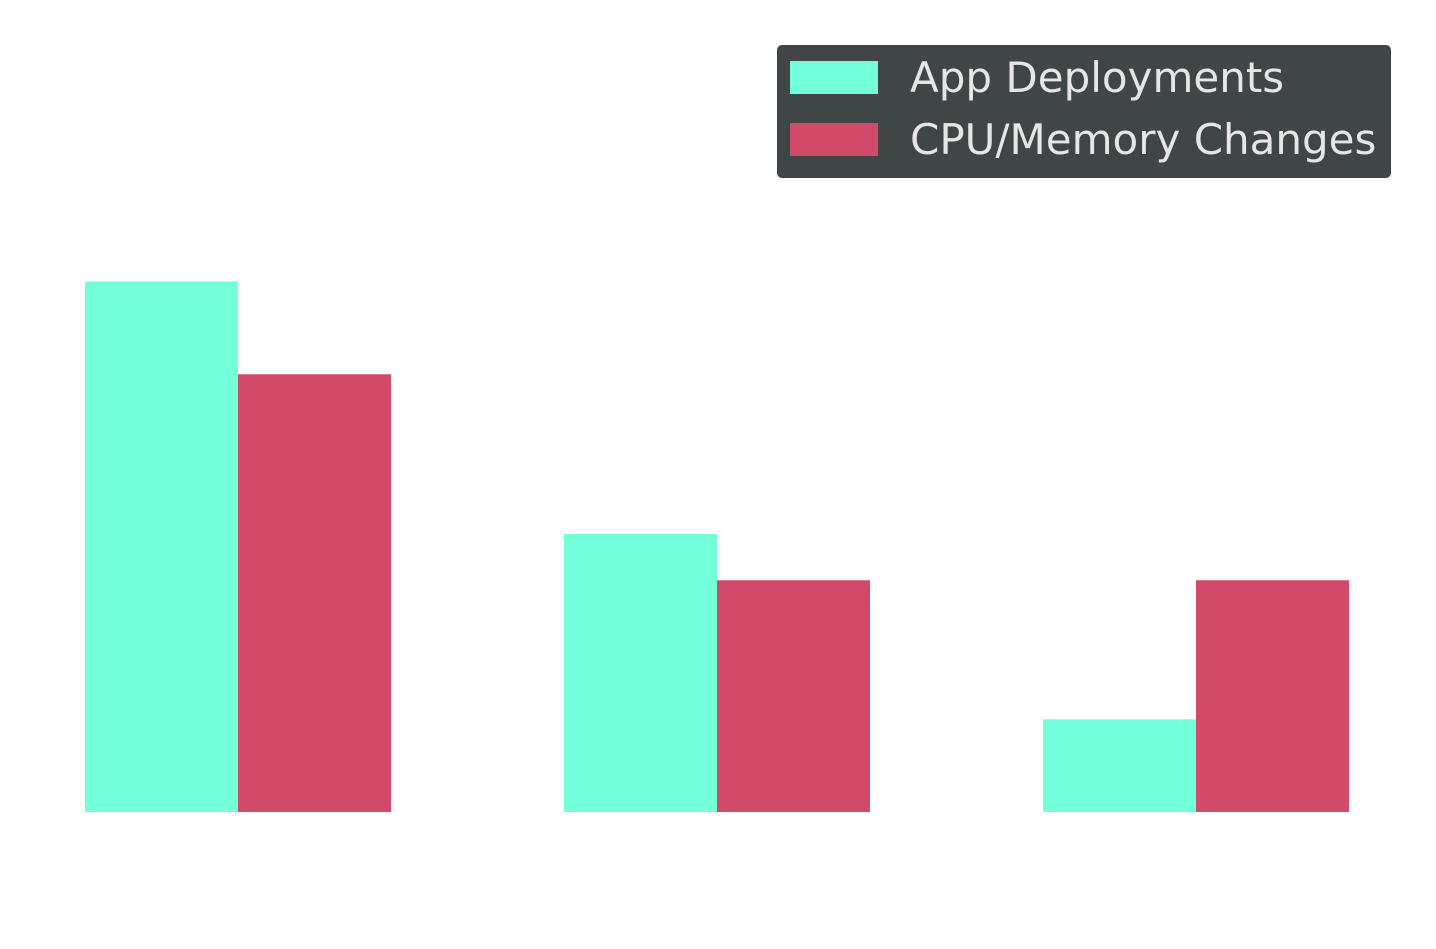 This screenshot has width=1436, height=949. What do you see at coordinates (834, 77) in the screenshot?
I see `legend-swatch-app-deployments` at bounding box center [834, 77].